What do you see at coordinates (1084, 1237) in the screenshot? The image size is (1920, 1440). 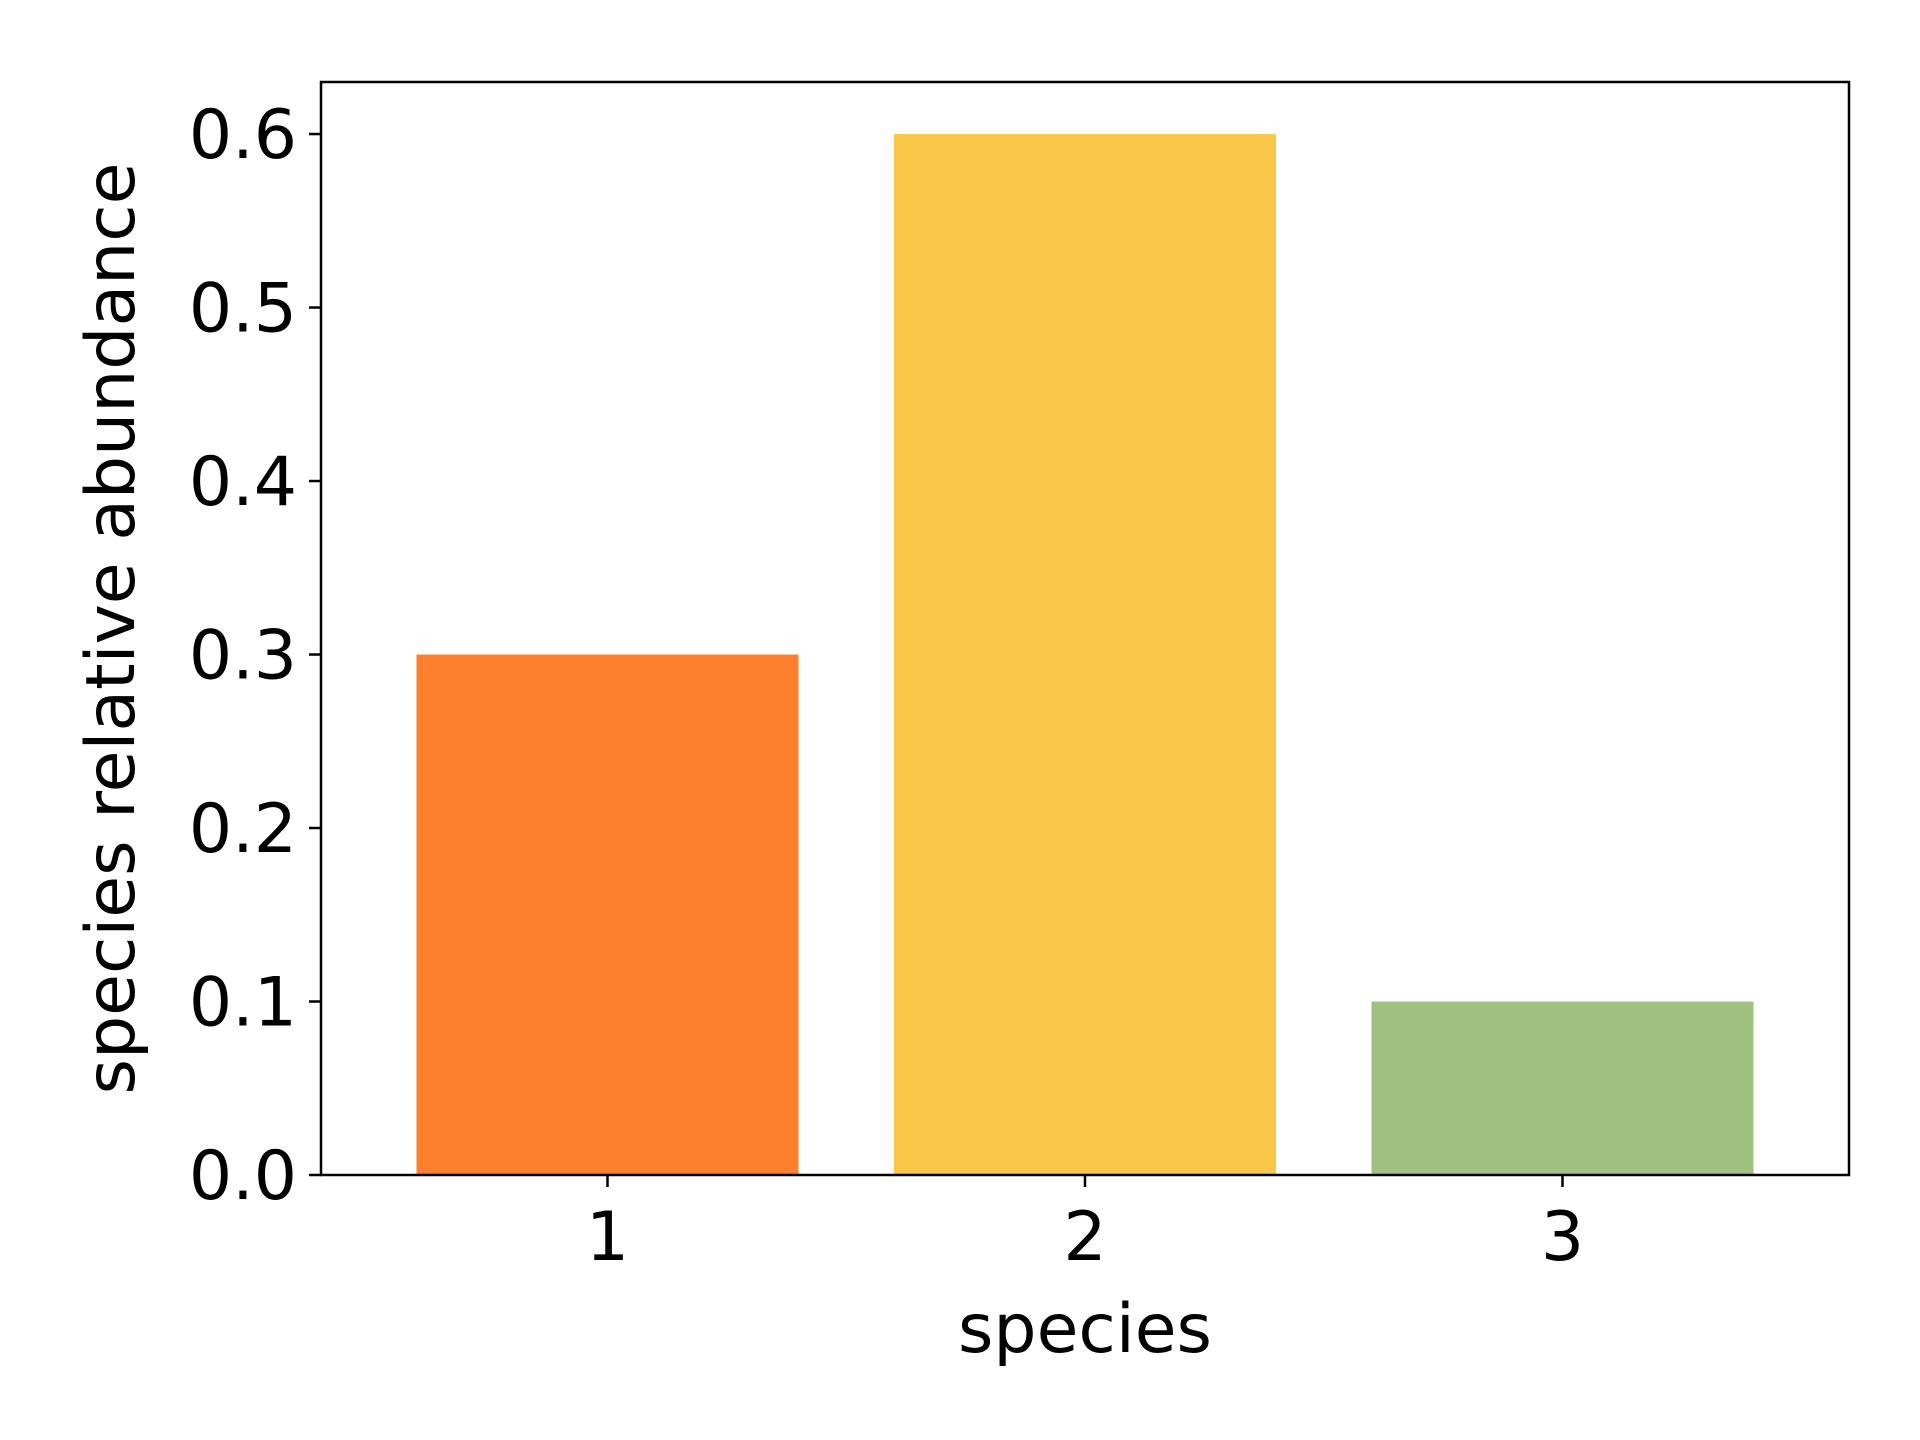 I see `x-tick-label: 2` at bounding box center [1084, 1237].